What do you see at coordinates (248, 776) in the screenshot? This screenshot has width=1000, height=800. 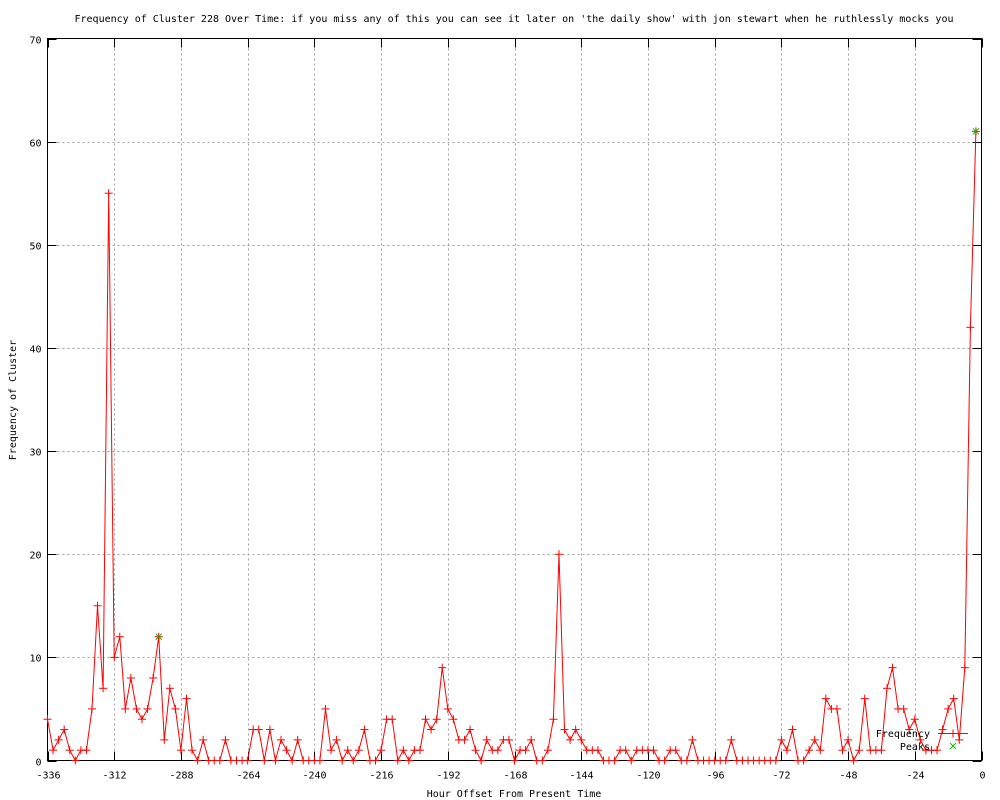 I see `x-tick-label: -264` at bounding box center [248, 776].